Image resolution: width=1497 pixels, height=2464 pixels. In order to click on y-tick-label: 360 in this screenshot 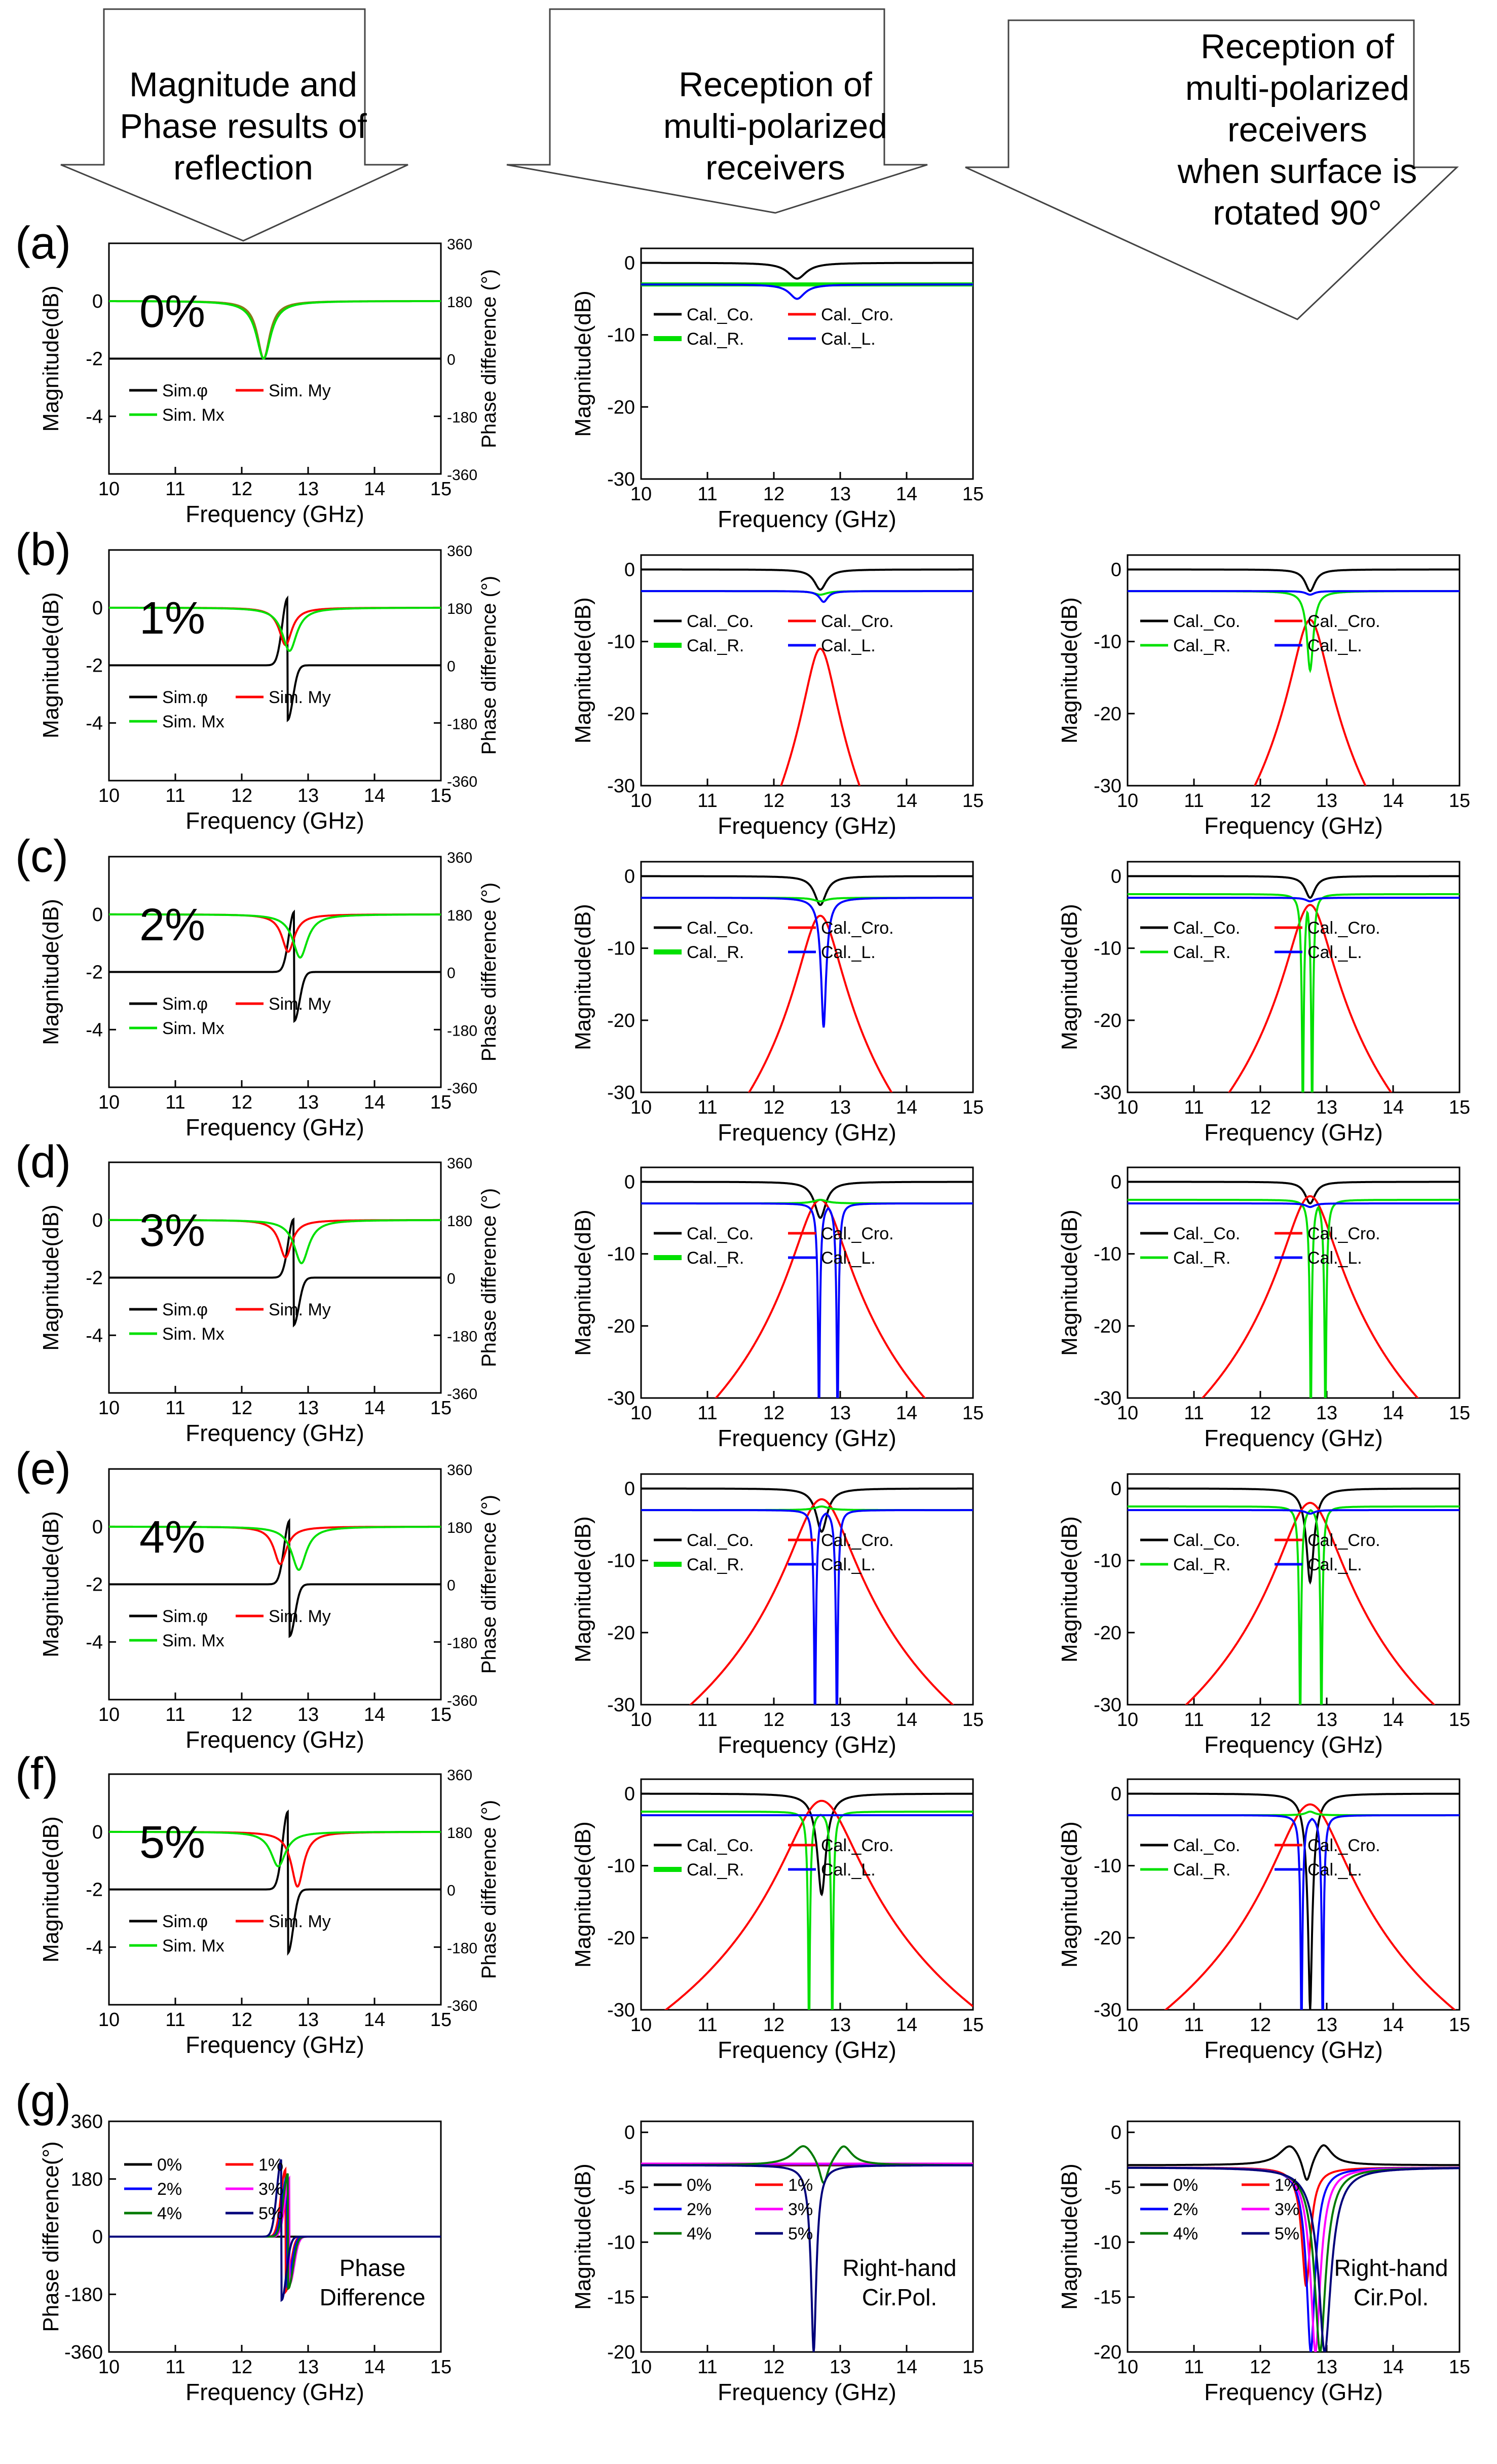, I will do `click(87, 2121)`.